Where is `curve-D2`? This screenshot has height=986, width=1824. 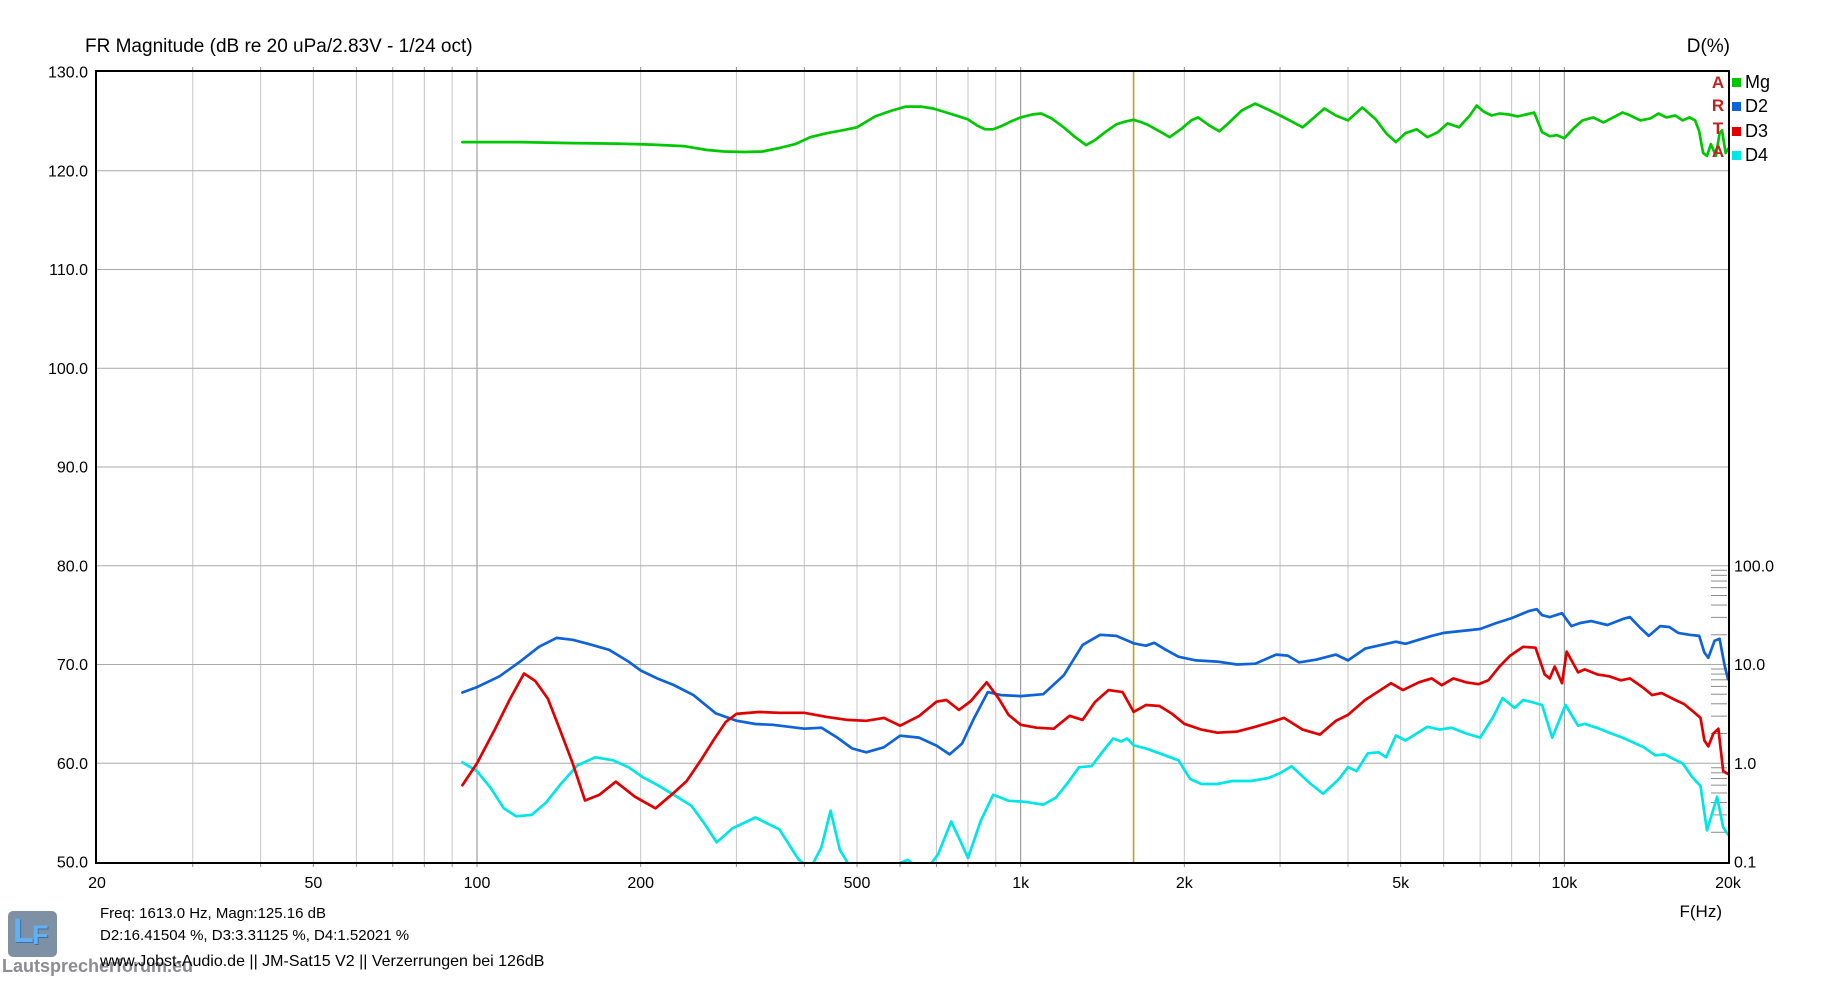
curve-D2 is located at coordinates (1094, 681).